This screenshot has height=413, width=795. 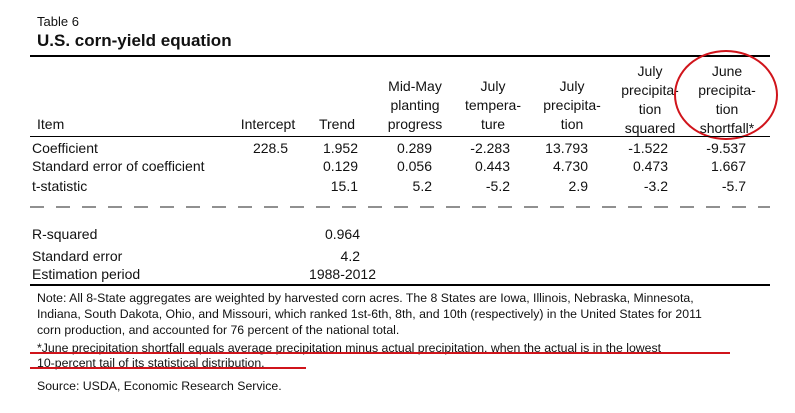 I want to click on red-circle-annotation, so click(x=726, y=95).